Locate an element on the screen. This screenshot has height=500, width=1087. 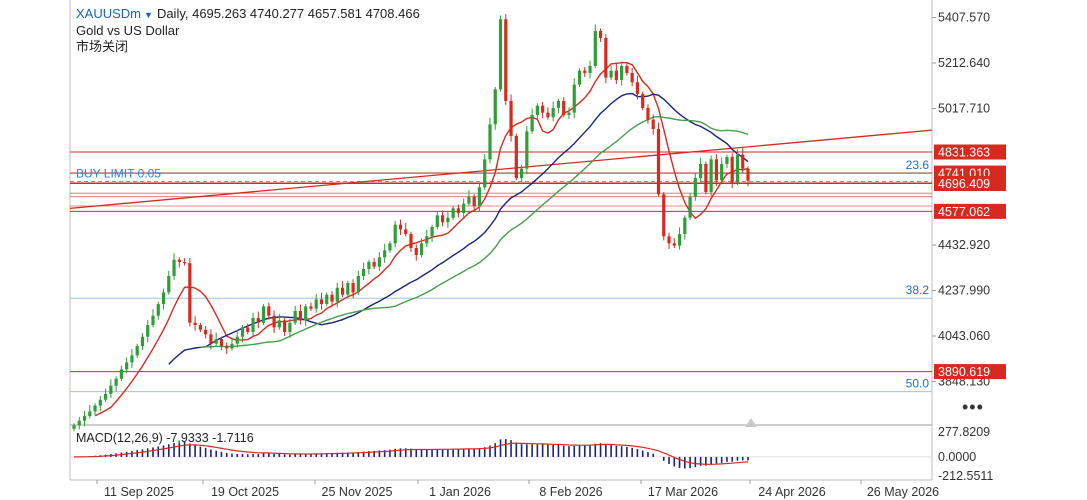
more-dots-icon: ••• is located at coordinates (973, 407).